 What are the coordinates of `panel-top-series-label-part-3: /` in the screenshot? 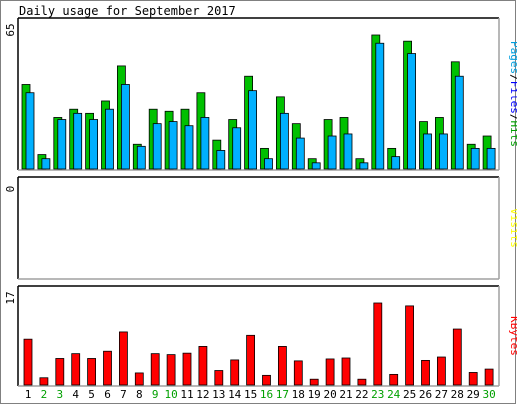 It's located at (512, 117).